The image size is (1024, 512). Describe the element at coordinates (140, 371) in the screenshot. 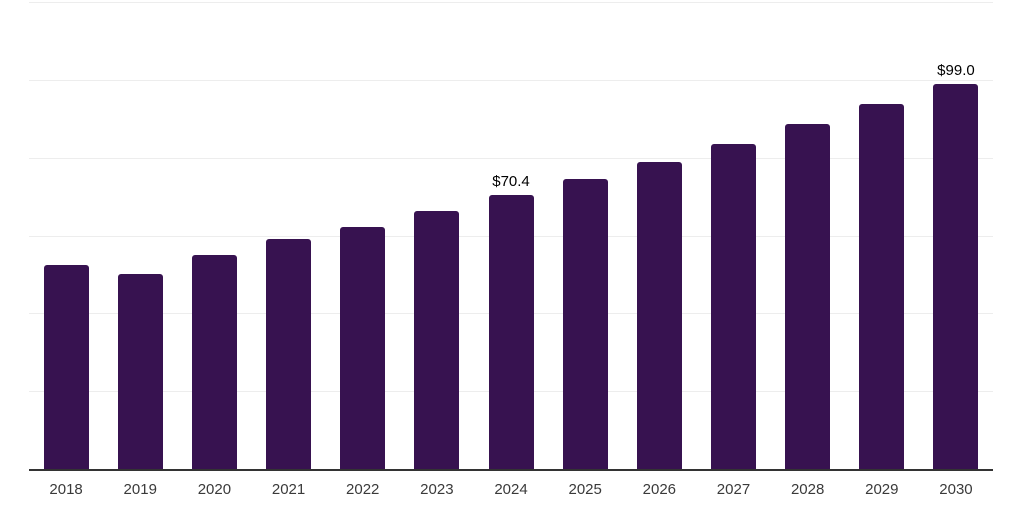

I see `bar-2019` at that location.